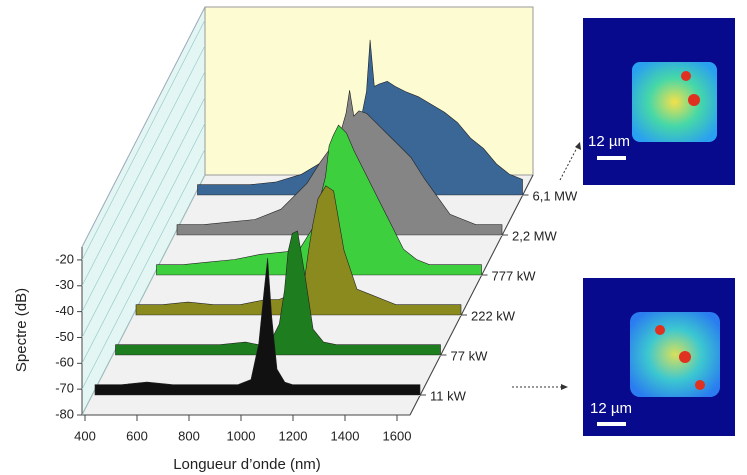  What do you see at coordinates (64, 310) in the screenshot?
I see `y-tick-label: -40` at bounding box center [64, 310].